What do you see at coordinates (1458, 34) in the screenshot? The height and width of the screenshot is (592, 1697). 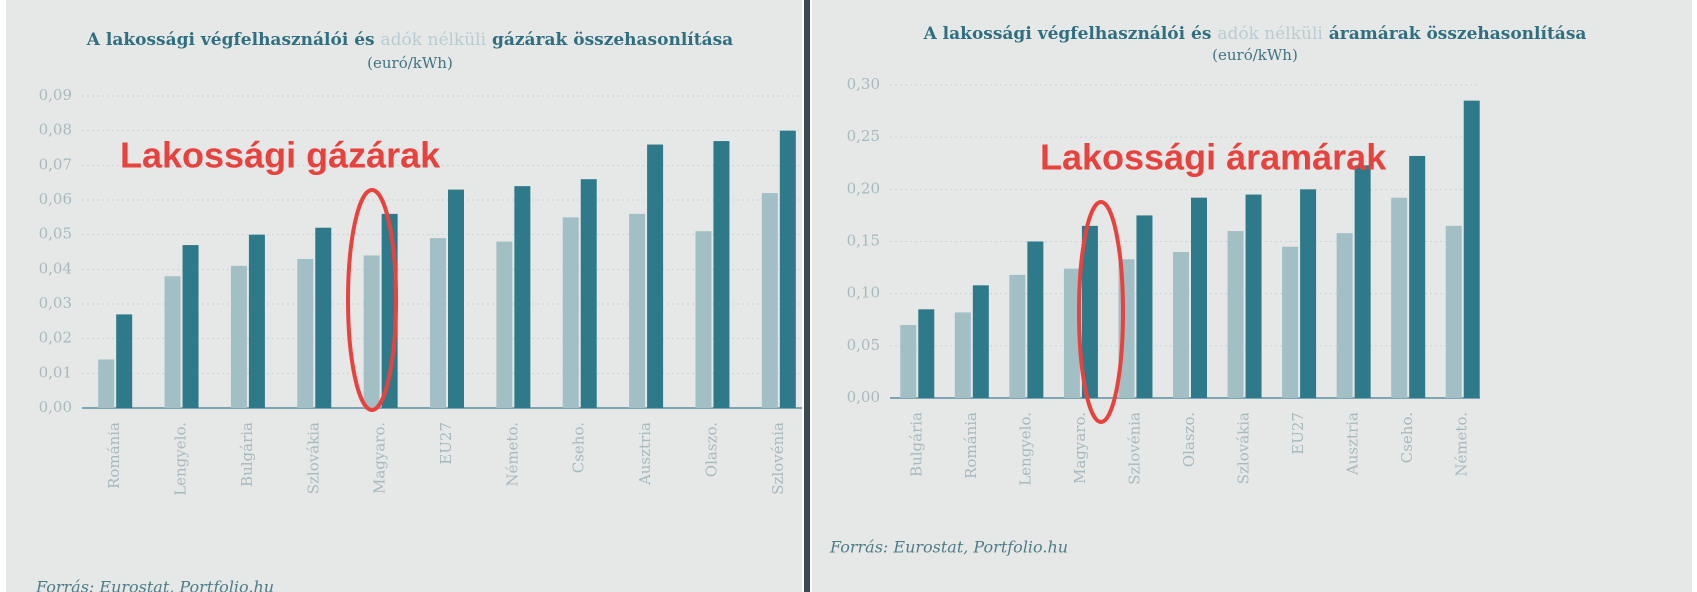 I see `title-part: áramárak összehasonlítása` at bounding box center [1458, 34].